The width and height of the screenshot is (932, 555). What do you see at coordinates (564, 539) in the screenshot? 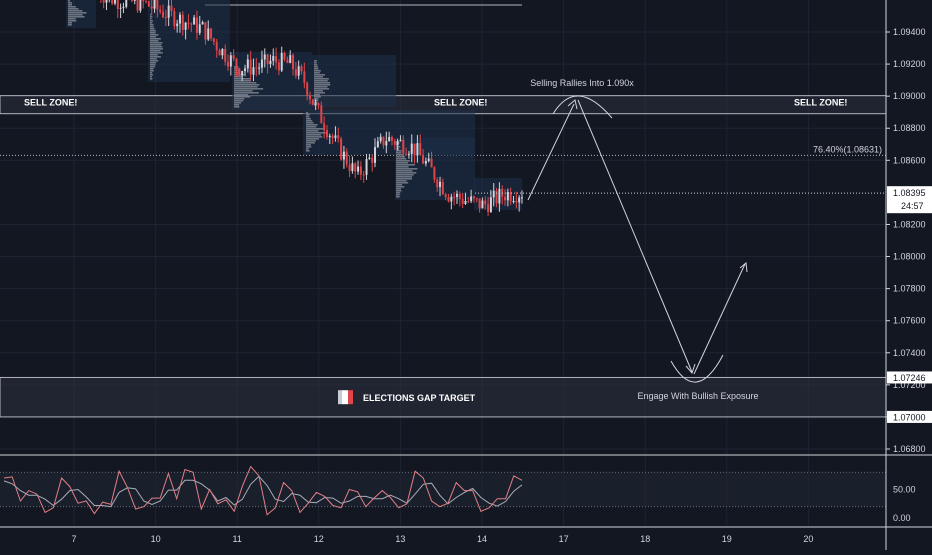
I see `x-tick-label: 17` at bounding box center [564, 539].